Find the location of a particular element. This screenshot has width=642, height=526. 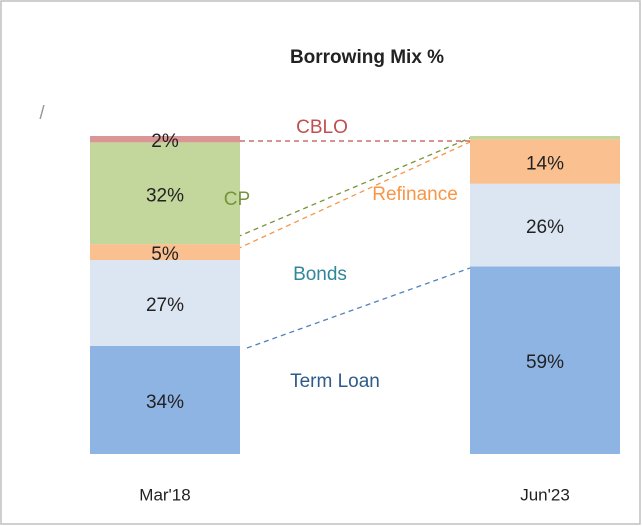

annotation: / is located at coordinates (42, 113).